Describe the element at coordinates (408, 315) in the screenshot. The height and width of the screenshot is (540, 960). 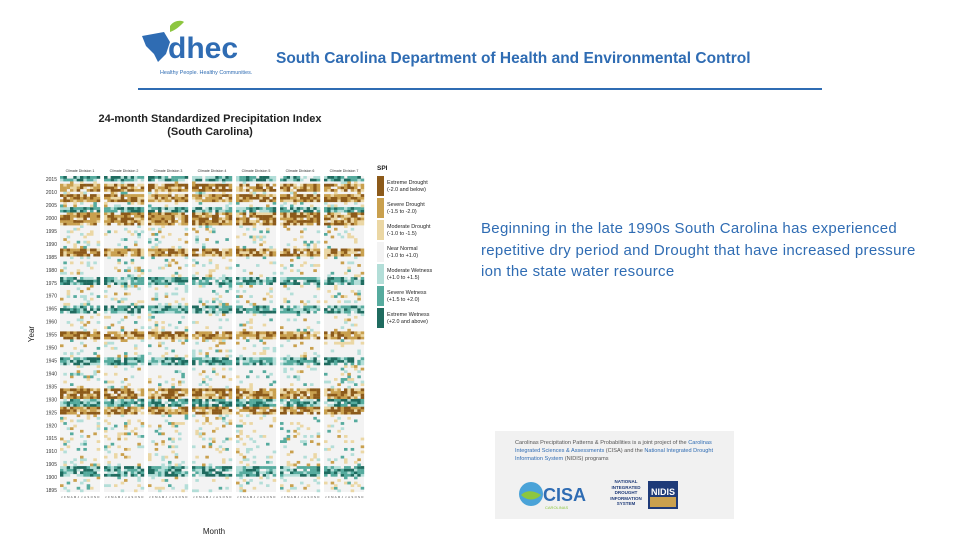
I see `legend-label: Extreme Wetness` at that location.